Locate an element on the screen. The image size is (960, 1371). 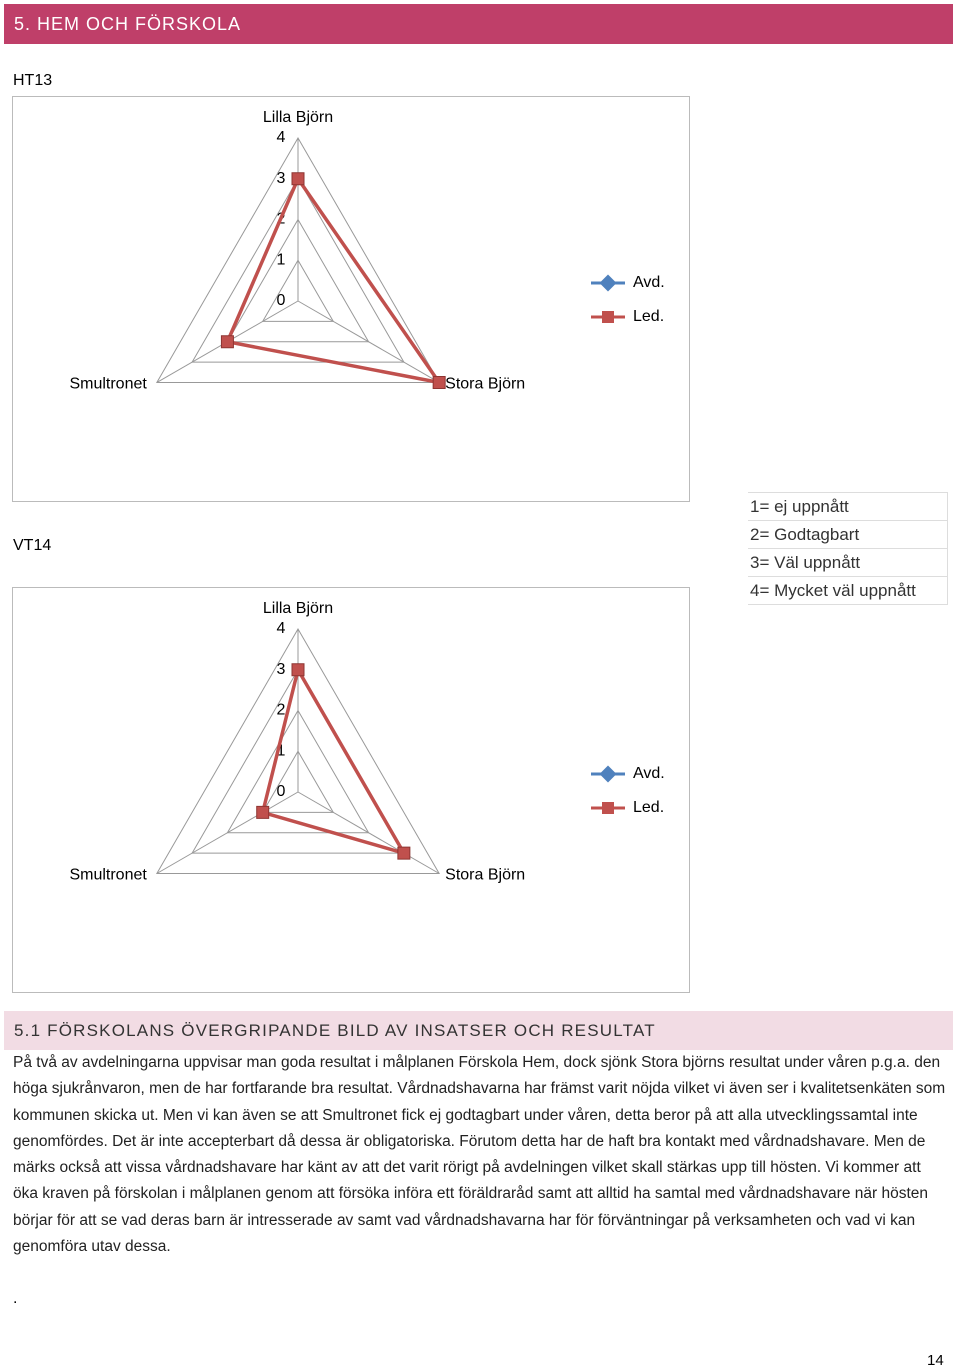
chart-title: VT14 is located at coordinates (32, 545).